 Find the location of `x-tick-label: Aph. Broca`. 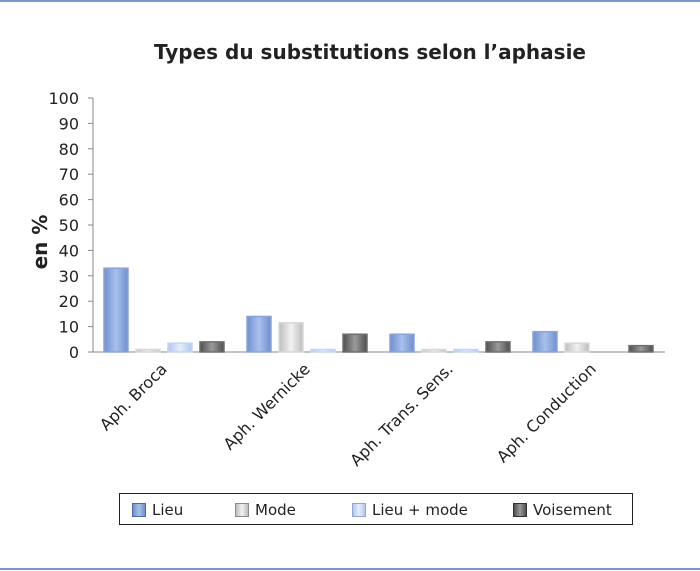

x-tick-label: Aph. Broca is located at coordinates (133, 396).